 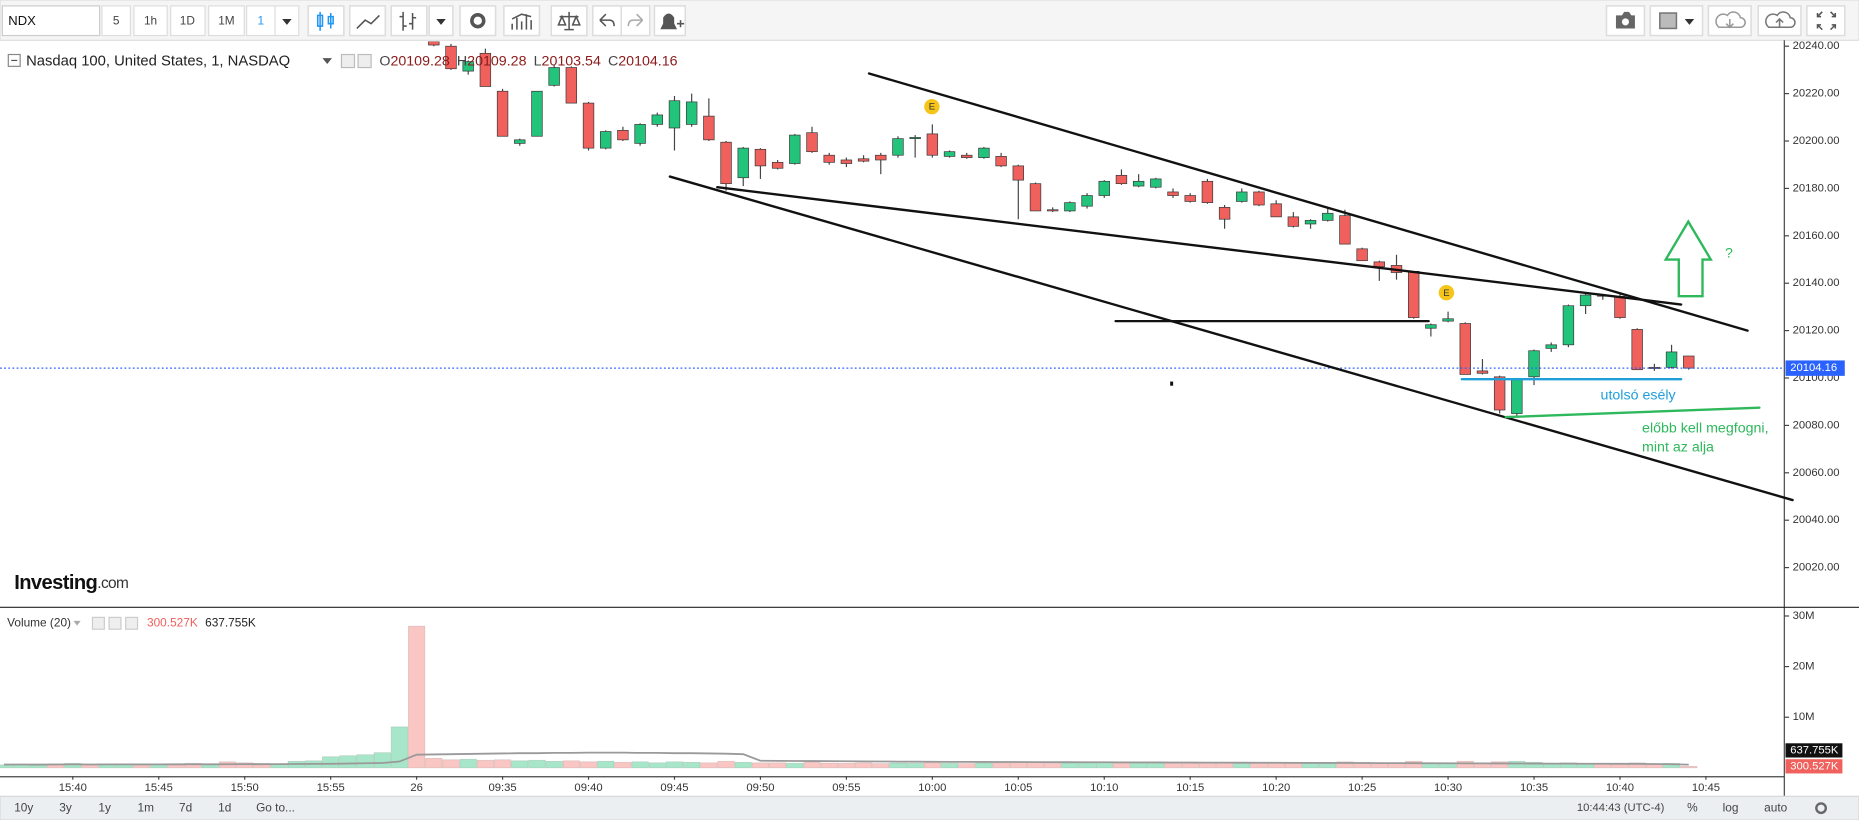 I want to click on range-button: 3y, so click(x=65, y=807).